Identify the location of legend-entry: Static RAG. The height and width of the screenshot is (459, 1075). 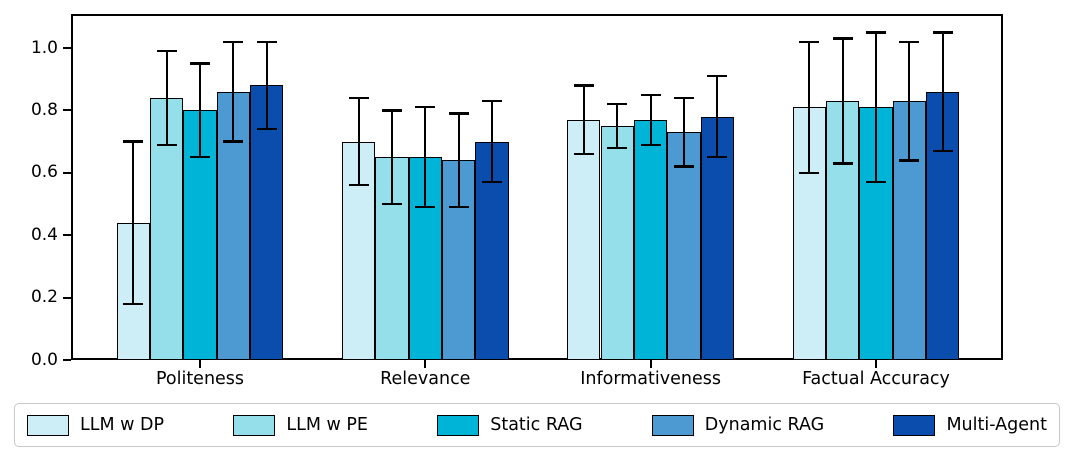
(510, 425).